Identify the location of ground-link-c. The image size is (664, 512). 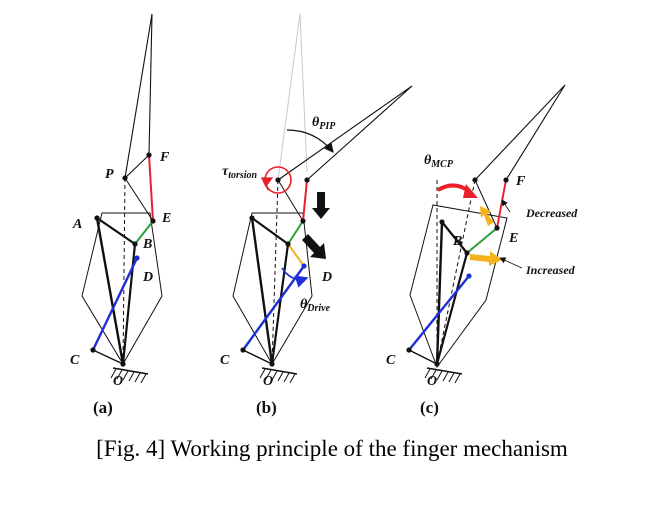
(423, 357).